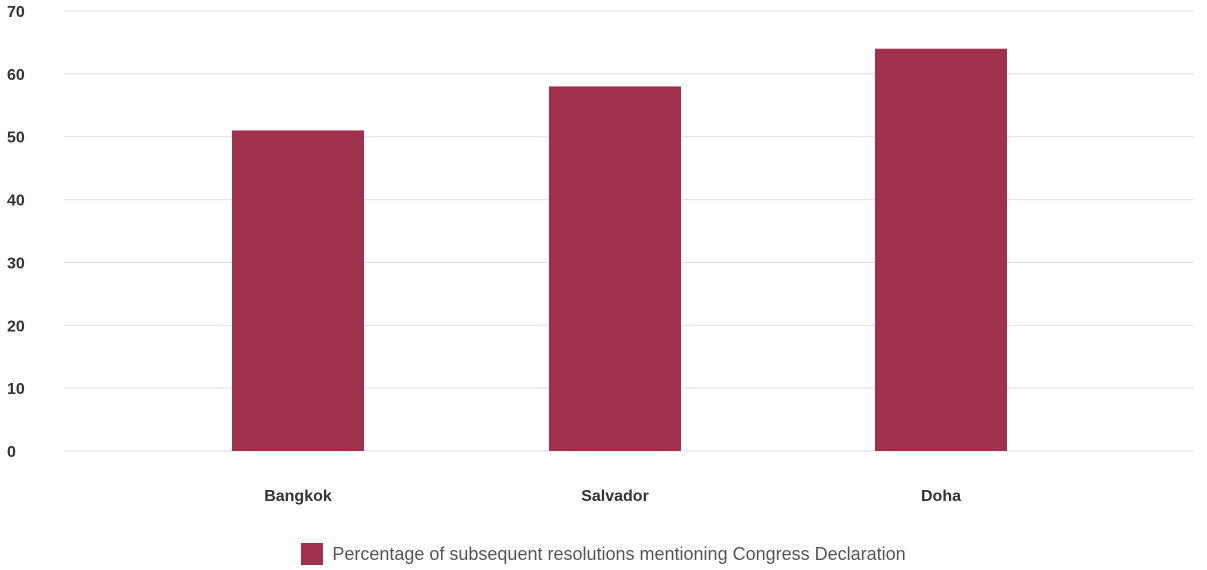  Describe the element at coordinates (615, 268) in the screenshot. I see `bar-salvador` at that location.